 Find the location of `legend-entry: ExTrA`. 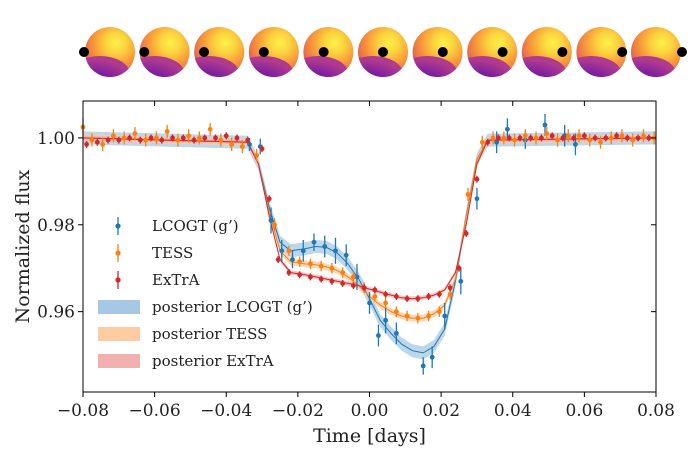

legend-entry: ExTrA is located at coordinates (157, 280).